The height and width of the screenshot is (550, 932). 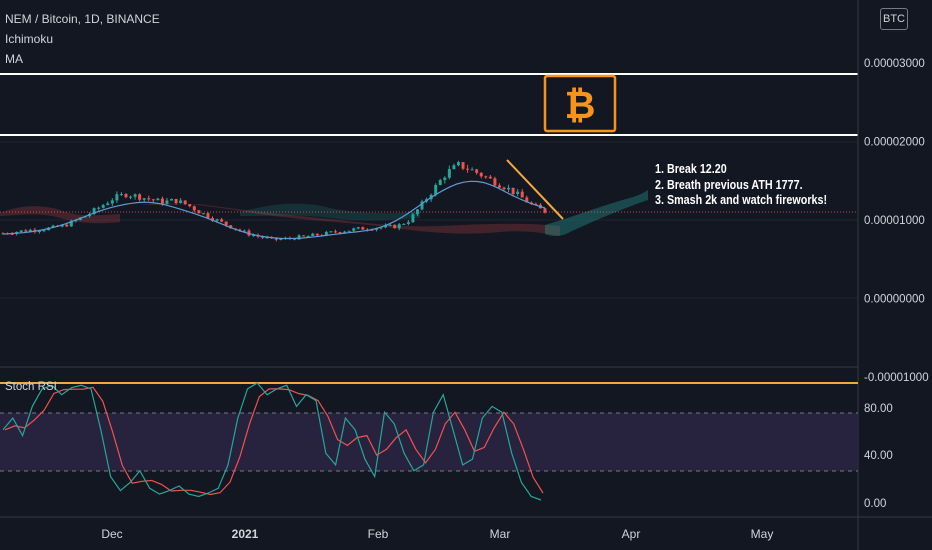 I want to click on symbol-title: NEM / Bitcoin, 1D, BINANCE, so click(x=82, y=19).